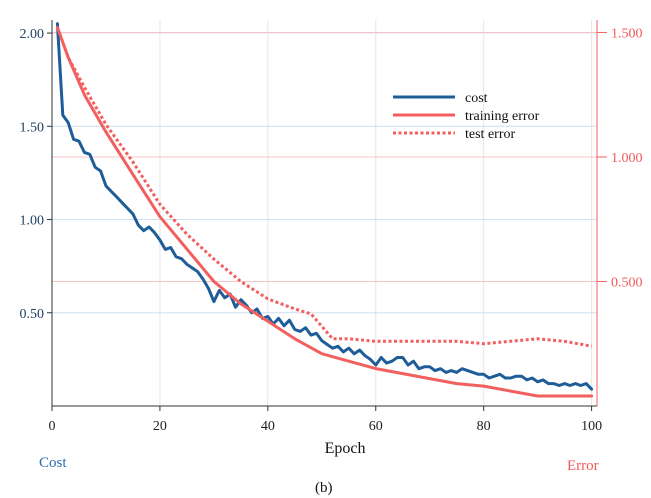 This screenshot has height=498, width=651. I want to click on x-tick-label: 40, so click(268, 426).